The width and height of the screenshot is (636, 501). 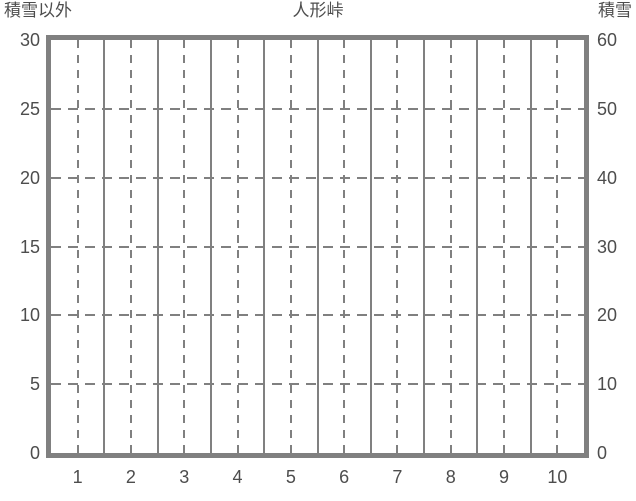 I want to click on y-axis-right-tick-label: 60, so click(x=607, y=40).